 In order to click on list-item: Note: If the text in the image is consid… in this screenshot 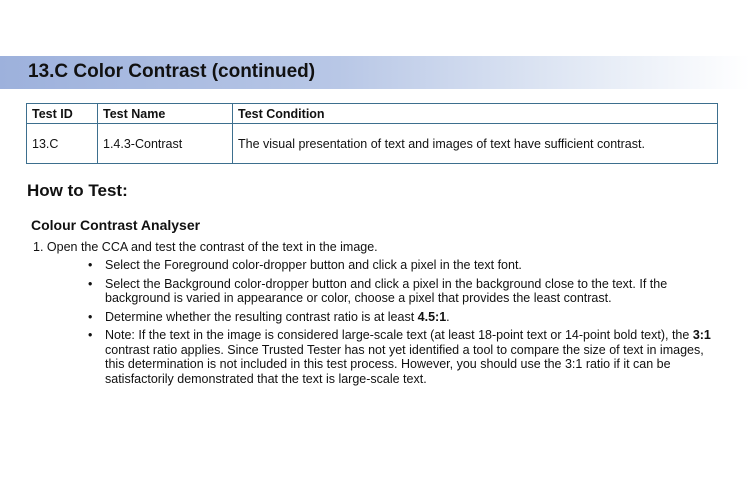, I will do `click(400, 357)`.